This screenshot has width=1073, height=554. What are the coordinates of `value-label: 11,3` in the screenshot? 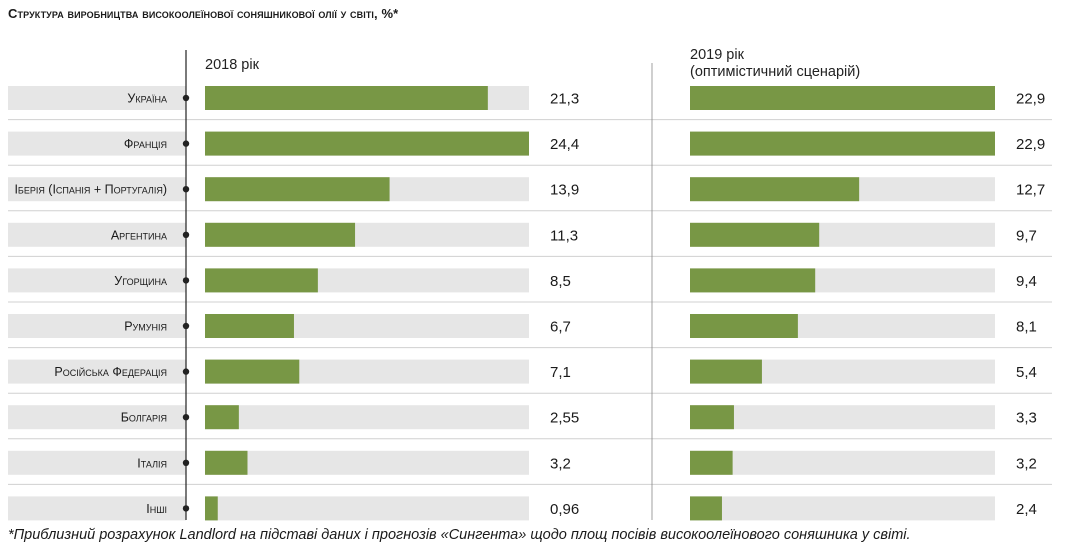 It's located at (564, 235).